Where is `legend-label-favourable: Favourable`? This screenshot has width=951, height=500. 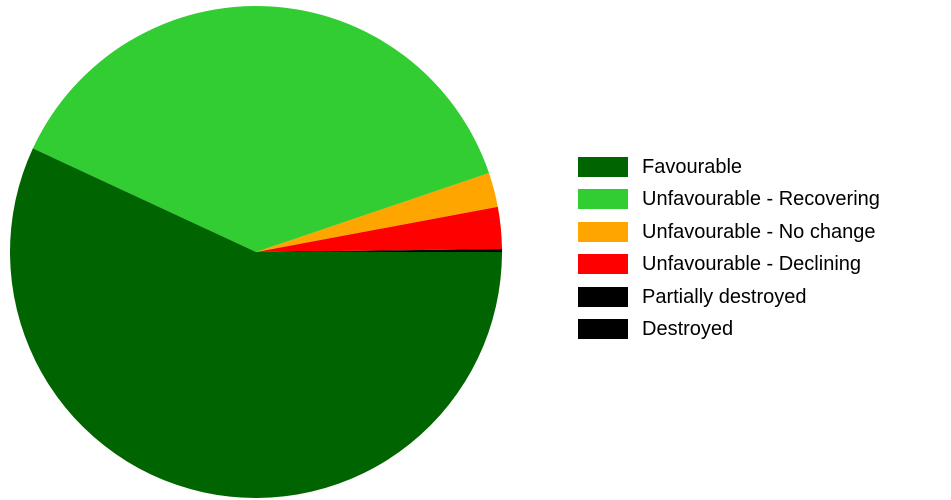
legend-label-favourable: Favourable is located at coordinates (692, 167).